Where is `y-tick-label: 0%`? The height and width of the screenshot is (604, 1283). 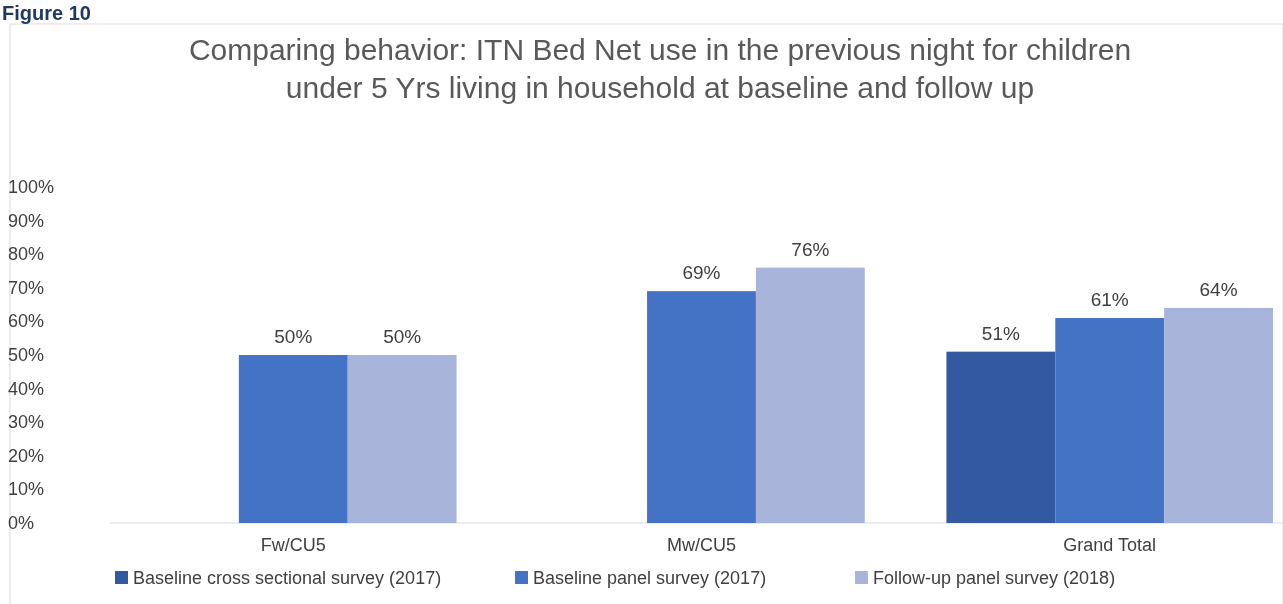
y-tick-label: 0% is located at coordinates (21, 523).